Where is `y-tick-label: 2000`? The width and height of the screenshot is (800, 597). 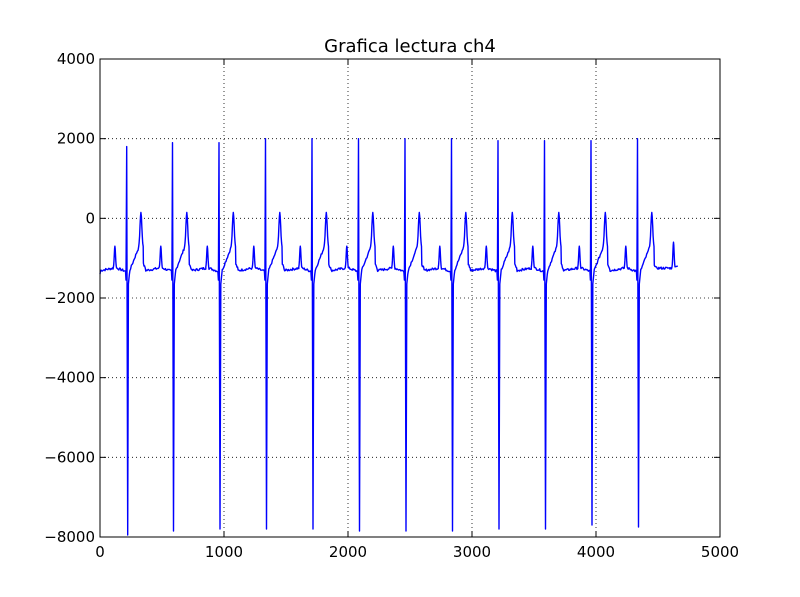 y-tick-label: 2000 is located at coordinates (76, 139).